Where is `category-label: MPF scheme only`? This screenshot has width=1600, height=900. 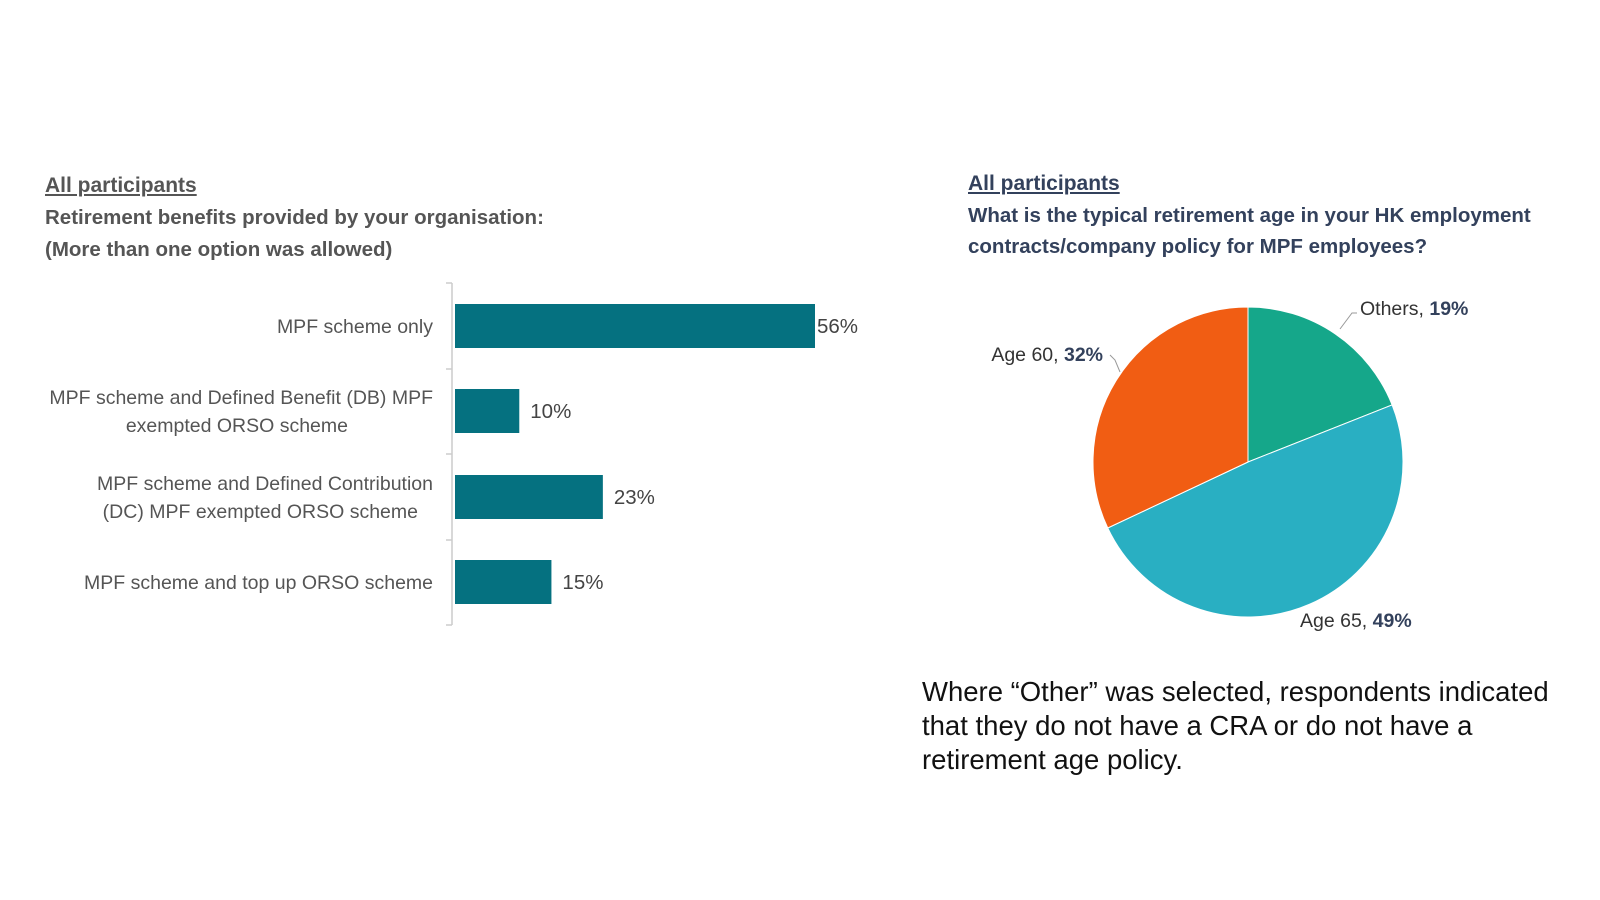
category-label: MPF scheme only is located at coordinates (355, 327).